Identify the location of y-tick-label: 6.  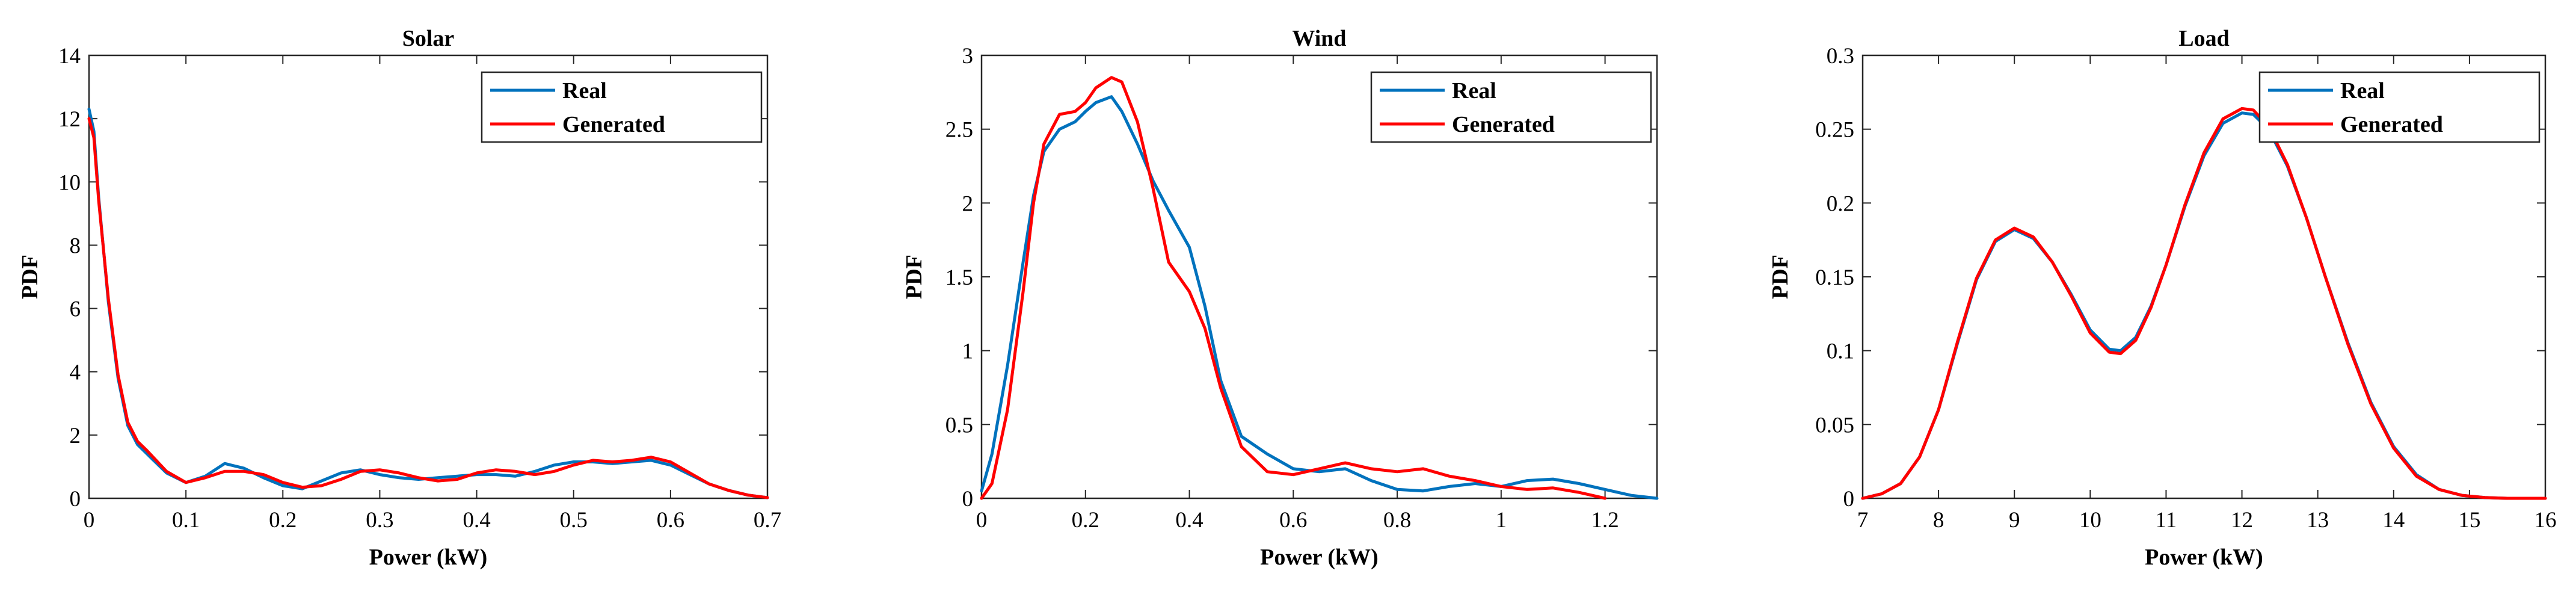
(75, 309).